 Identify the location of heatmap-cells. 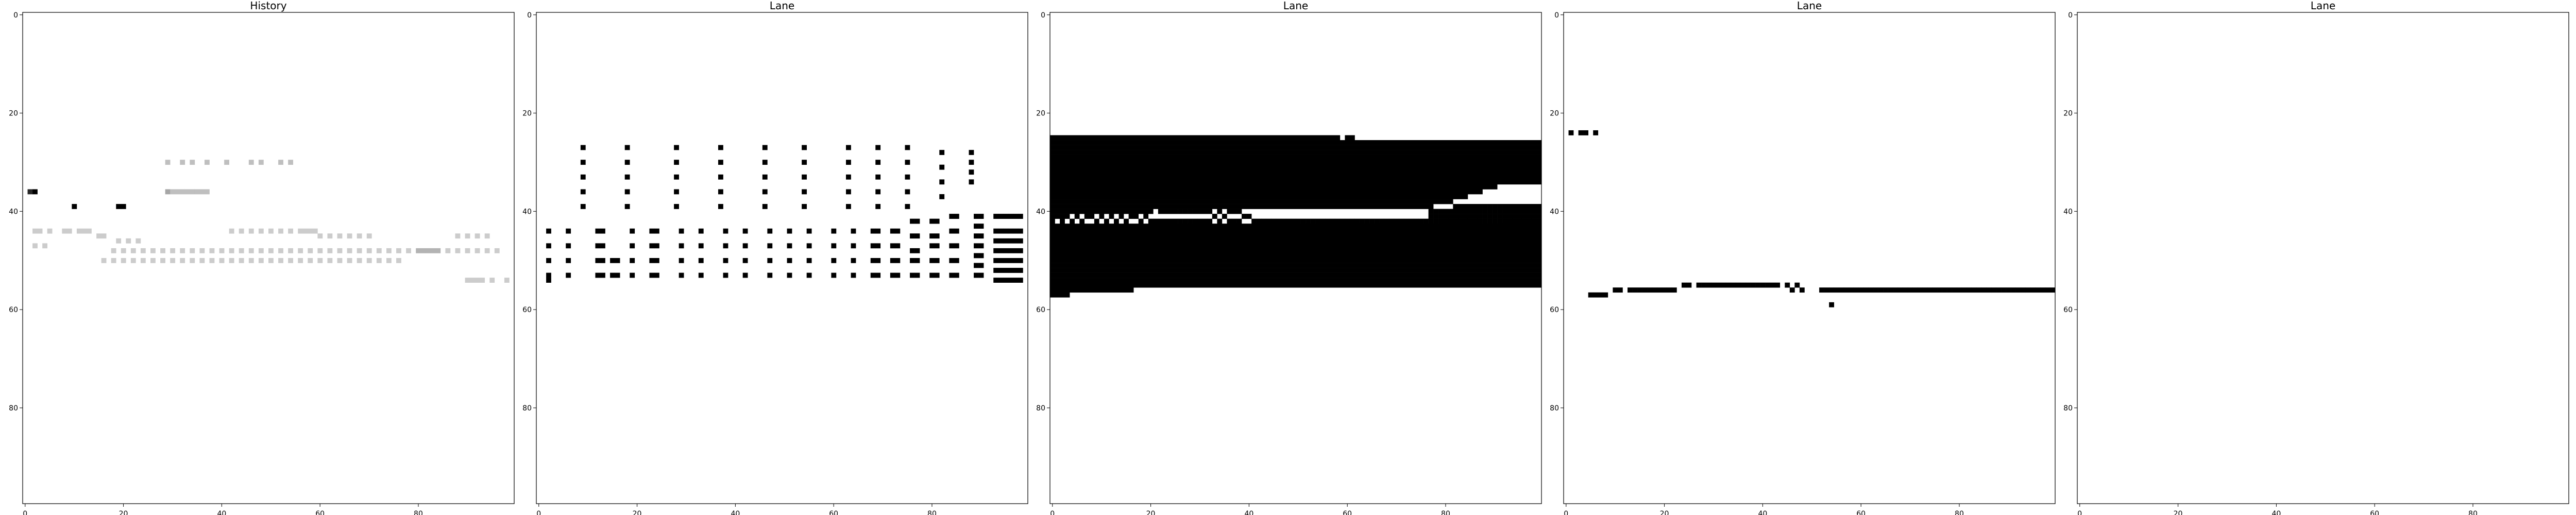
(785, 214).